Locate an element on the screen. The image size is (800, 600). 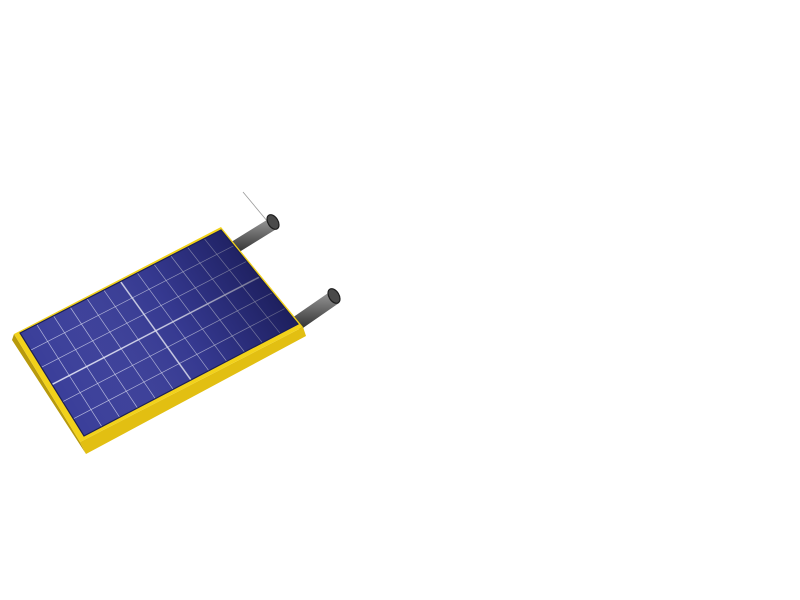
support-post-front is located at coordinates (316, 309).